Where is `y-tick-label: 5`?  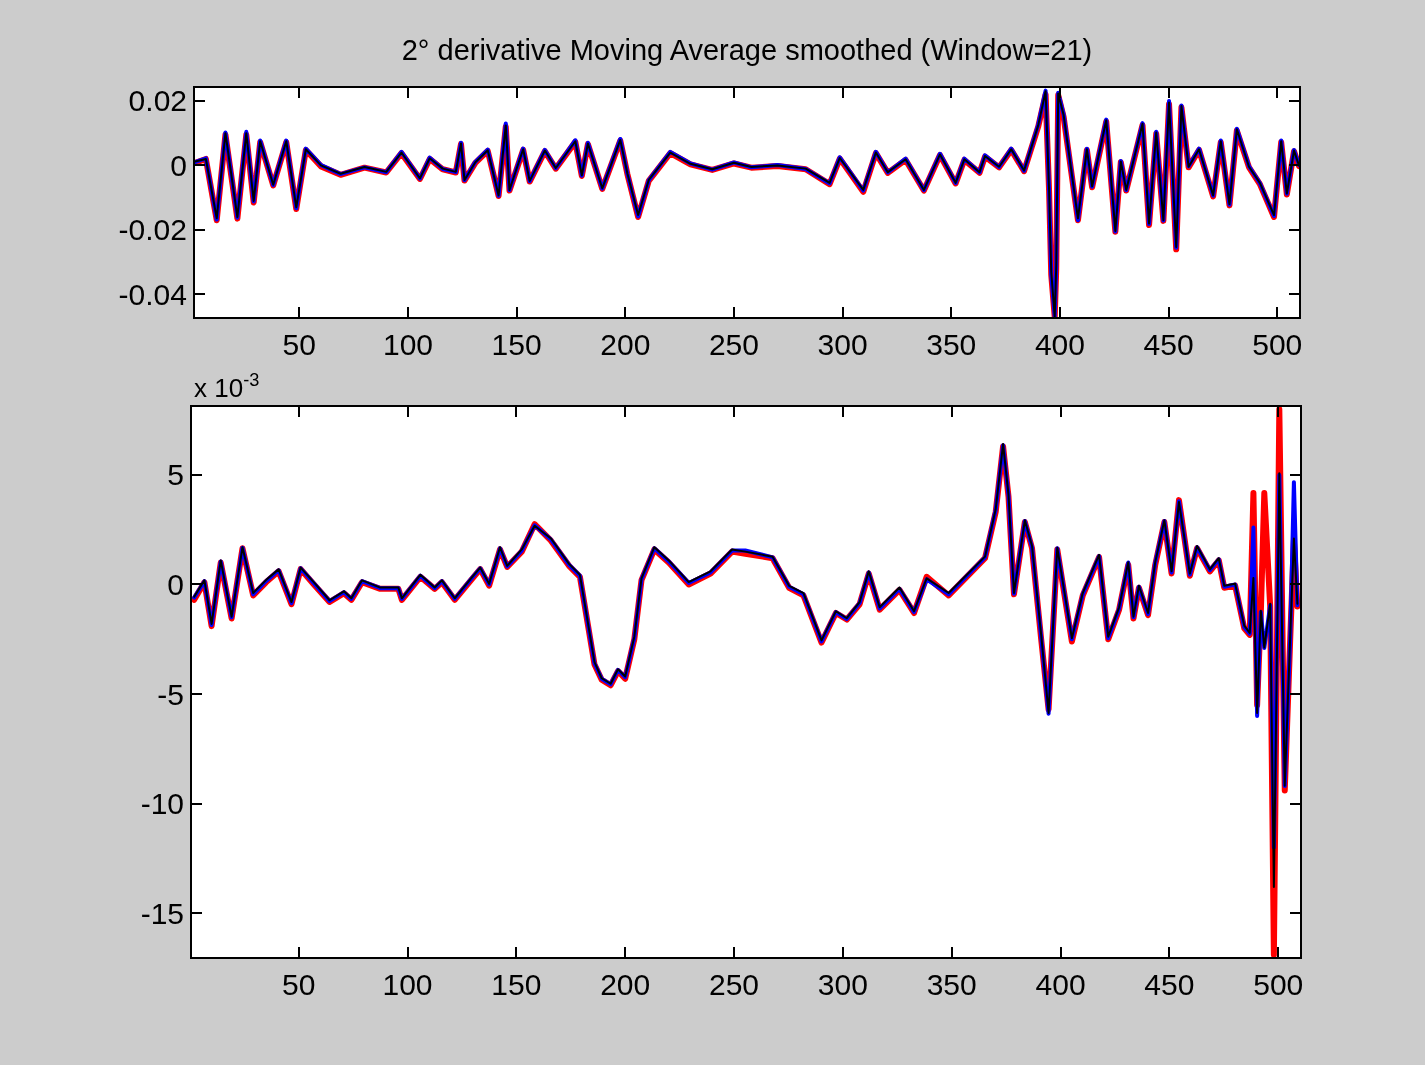 y-tick-label: 5 is located at coordinates (175, 475).